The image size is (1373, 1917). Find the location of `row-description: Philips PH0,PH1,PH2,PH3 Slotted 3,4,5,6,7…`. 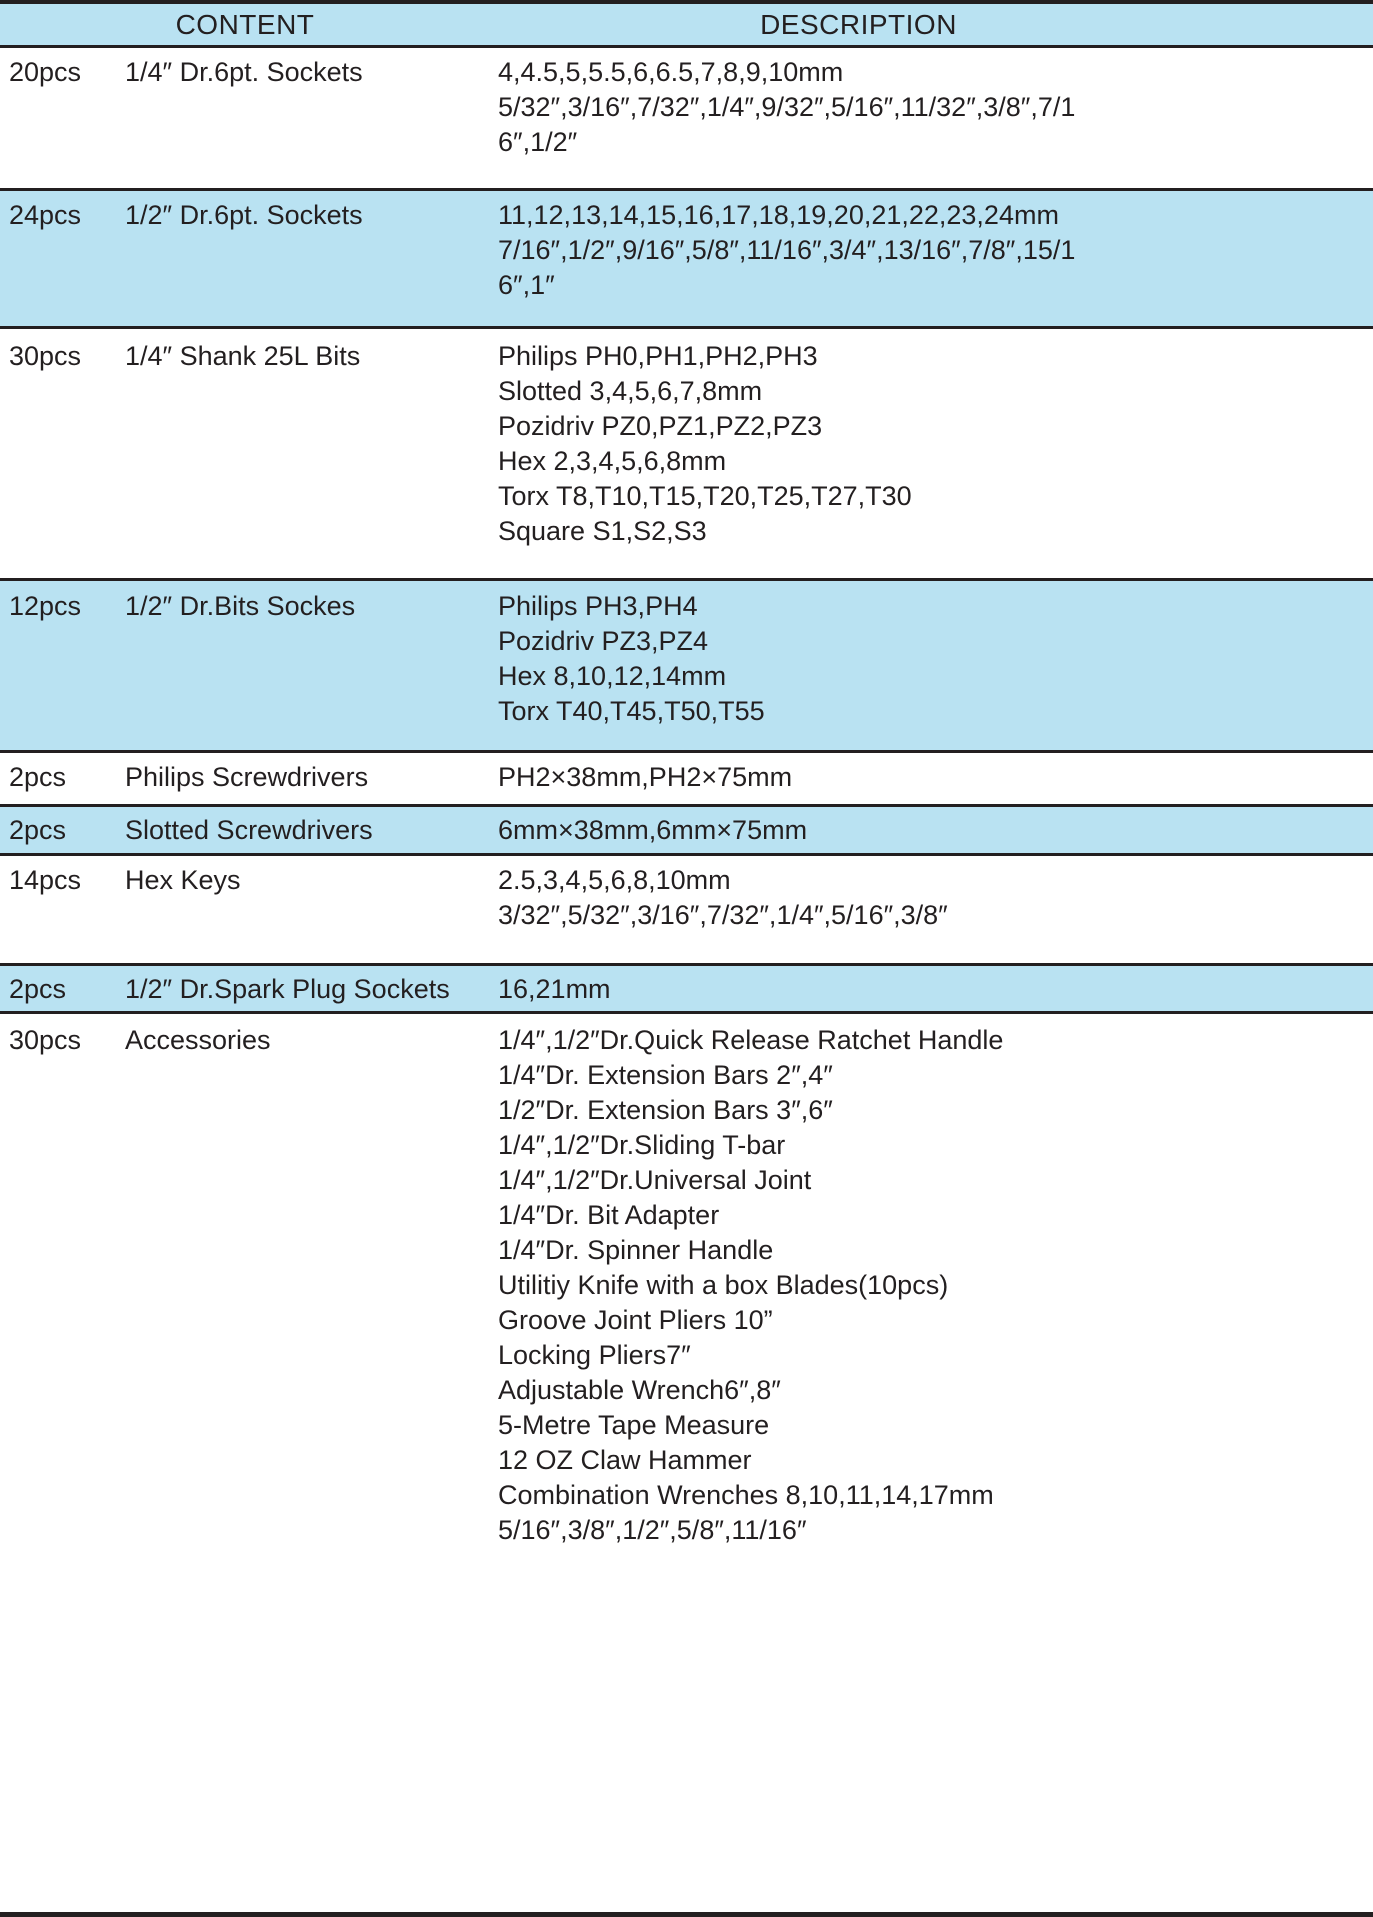

row-description: Philips PH0,PH1,PH2,PH3 Slotted 3,4,5,6,7… is located at coordinates (935, 444).